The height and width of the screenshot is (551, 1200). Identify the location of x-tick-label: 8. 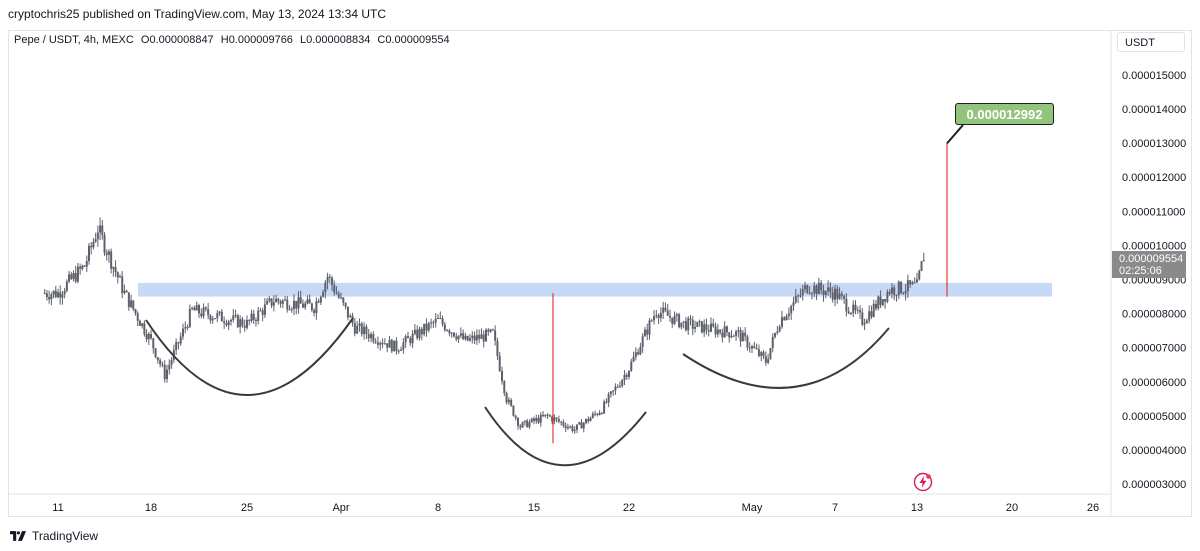
(438, 508).